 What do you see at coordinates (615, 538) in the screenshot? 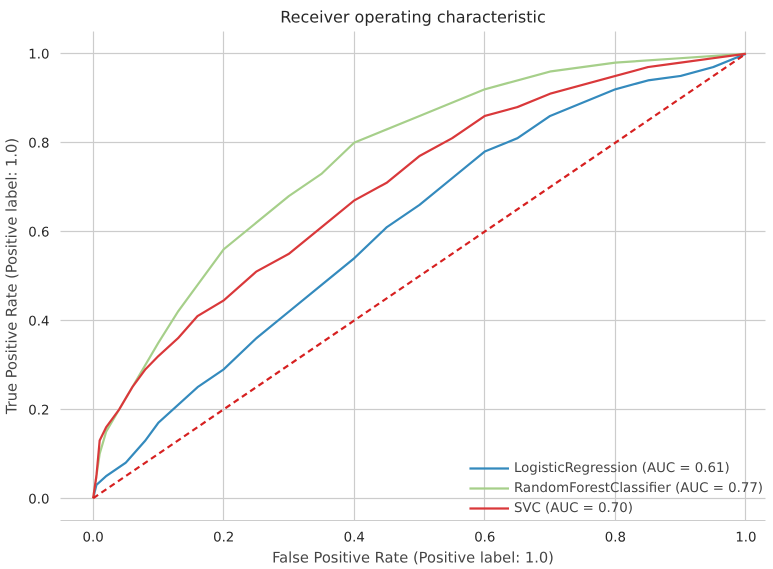
I see `x-tick-label: 0.8` at bounding box center [615, 538].